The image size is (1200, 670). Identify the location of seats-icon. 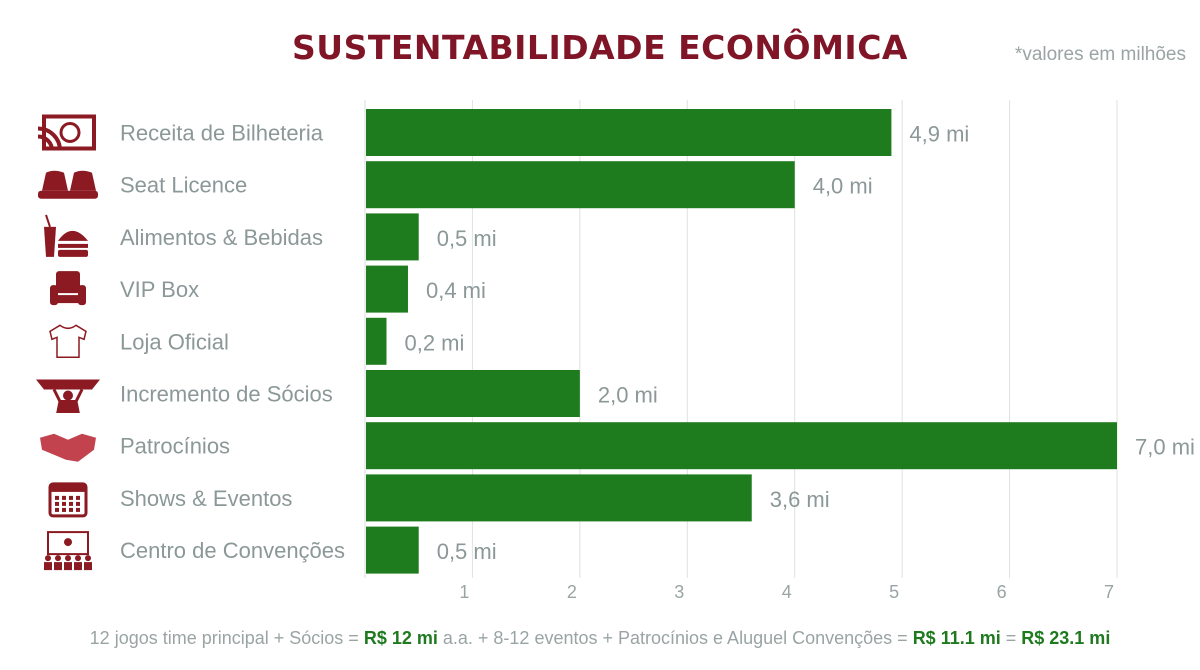
(68, 184).